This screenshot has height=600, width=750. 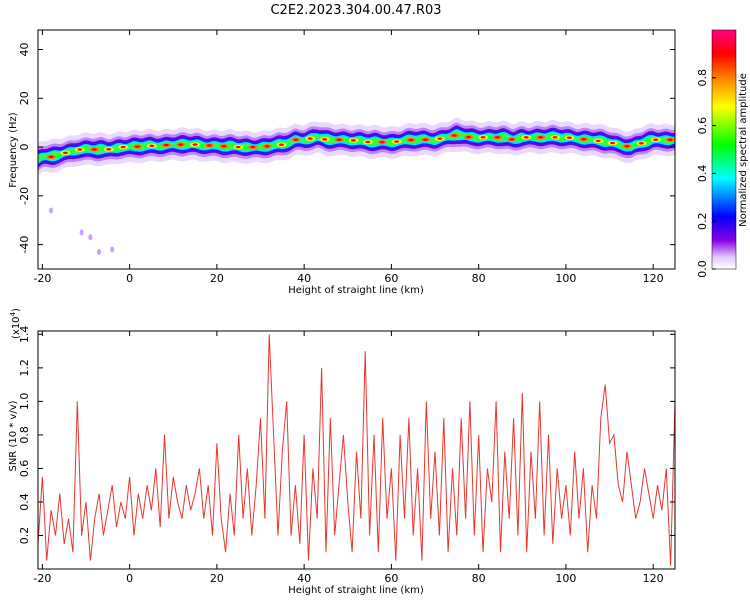 I want to click on y-tick-label: 0, so click(x=24, y=147).